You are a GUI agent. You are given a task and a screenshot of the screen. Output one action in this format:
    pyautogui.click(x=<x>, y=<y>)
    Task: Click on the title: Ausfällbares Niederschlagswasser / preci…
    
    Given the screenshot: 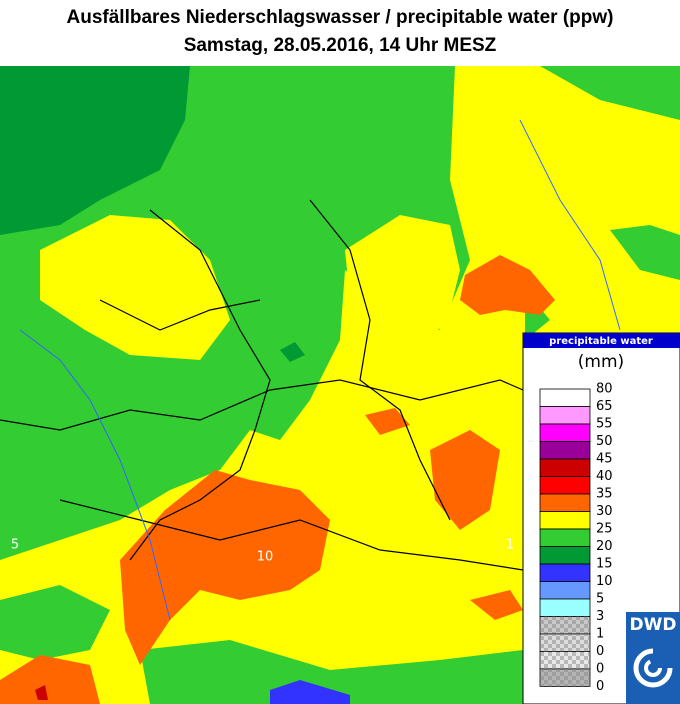 What is the action you would take?
    pyautogui.click(x=340, y=17)
    